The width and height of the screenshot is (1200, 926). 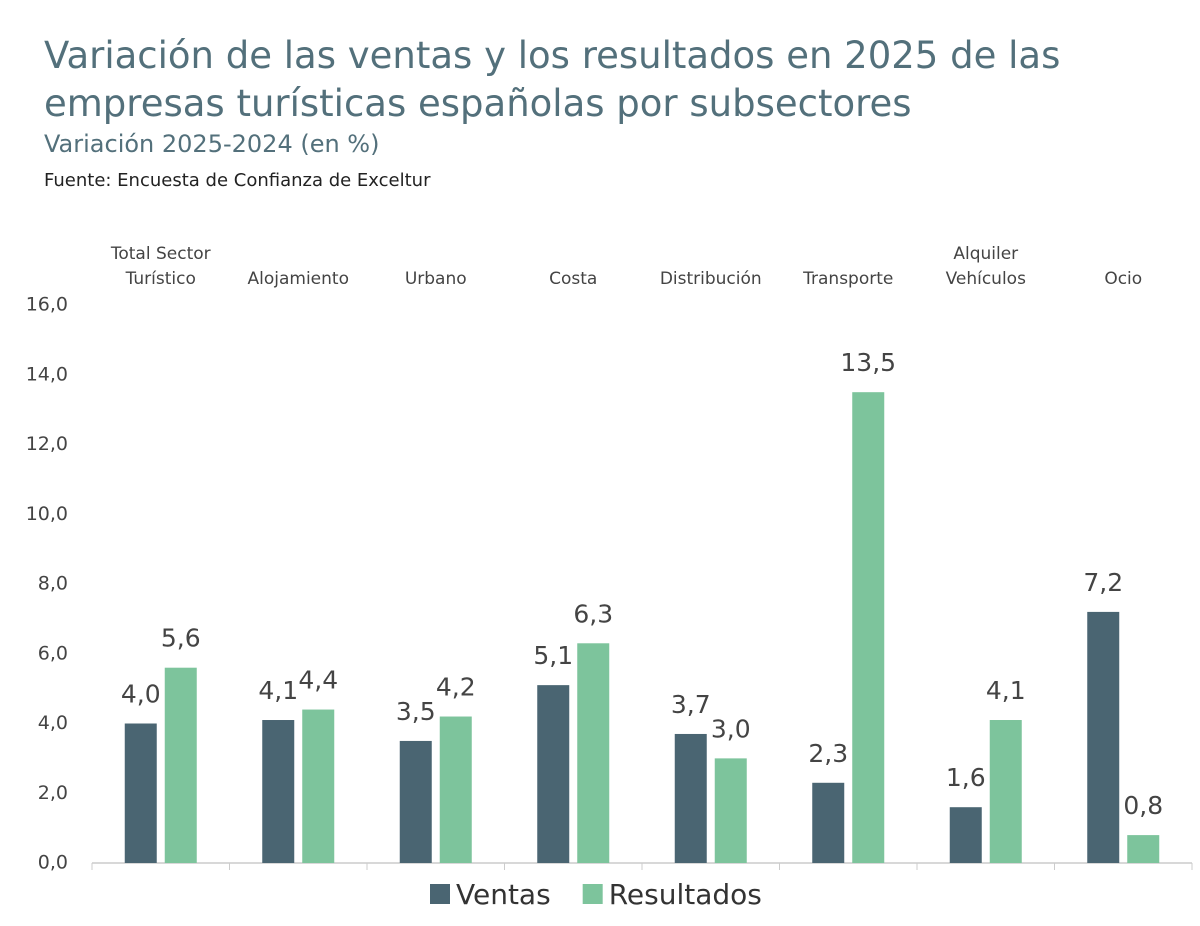 I want to click on category-label: Alquiler, so click(x=985, y=254).